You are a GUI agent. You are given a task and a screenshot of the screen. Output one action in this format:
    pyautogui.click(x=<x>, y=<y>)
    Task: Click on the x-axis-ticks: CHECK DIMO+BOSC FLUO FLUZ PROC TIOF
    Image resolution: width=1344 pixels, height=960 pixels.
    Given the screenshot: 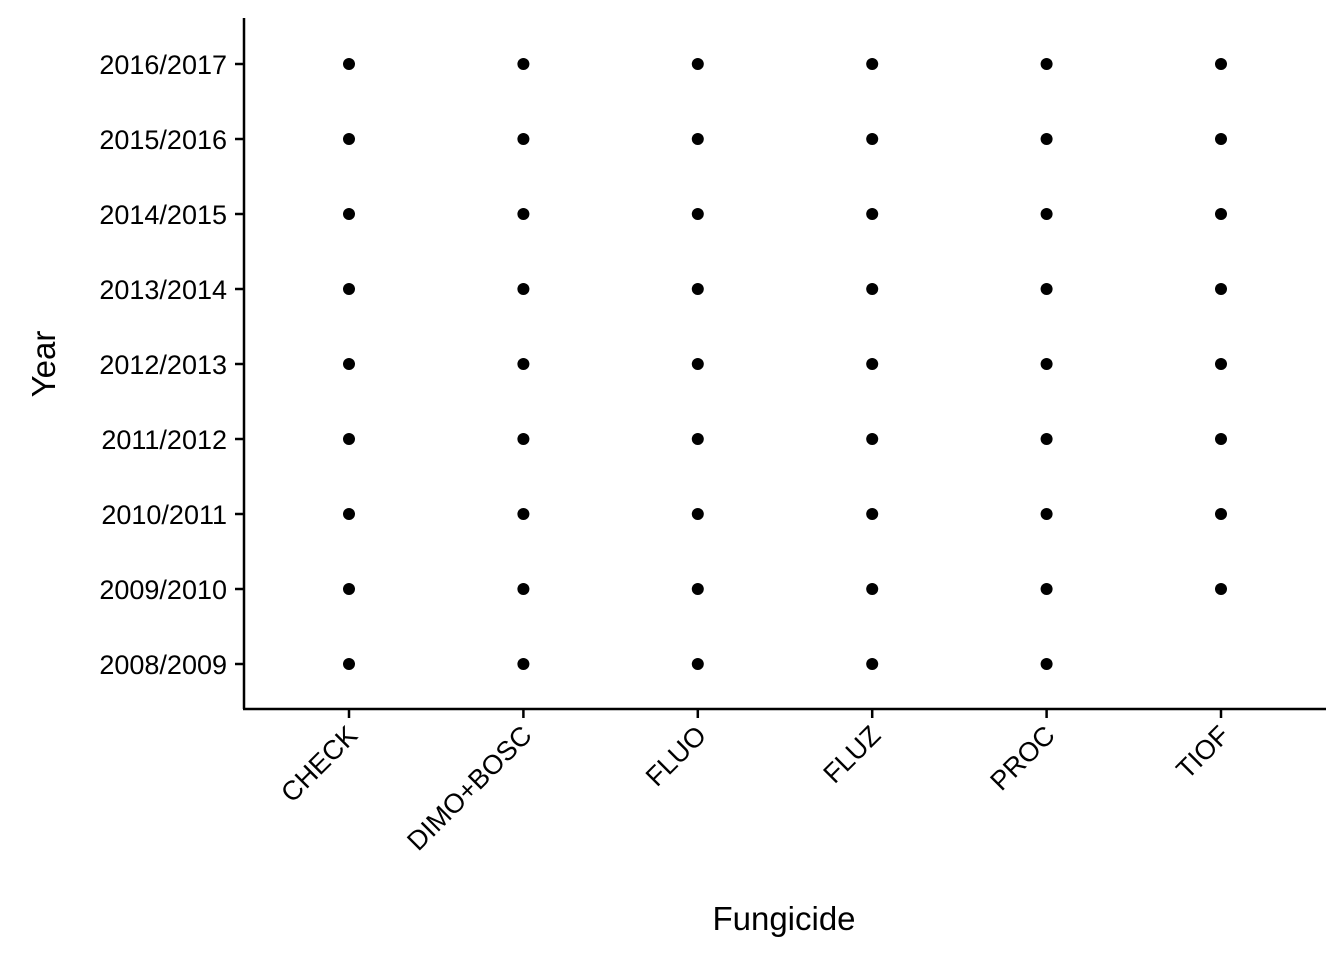 What is the action you would take?
    pyautogui.click(x=755, y=782)
    